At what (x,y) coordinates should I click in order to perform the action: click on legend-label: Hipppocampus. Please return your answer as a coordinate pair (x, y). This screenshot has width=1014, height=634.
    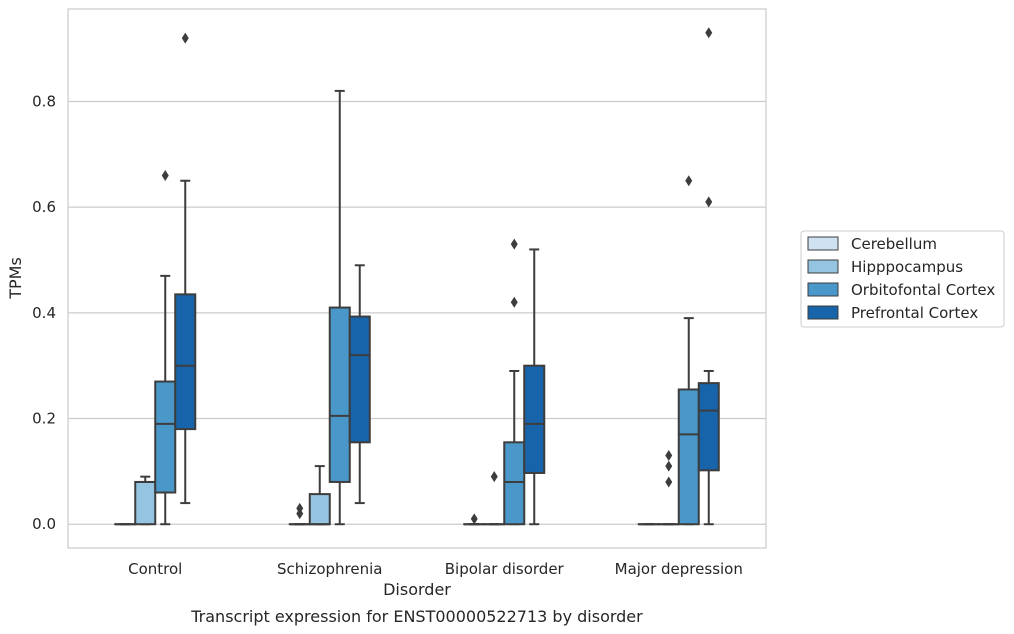
    Looking at the image, I should click on (907, 267).